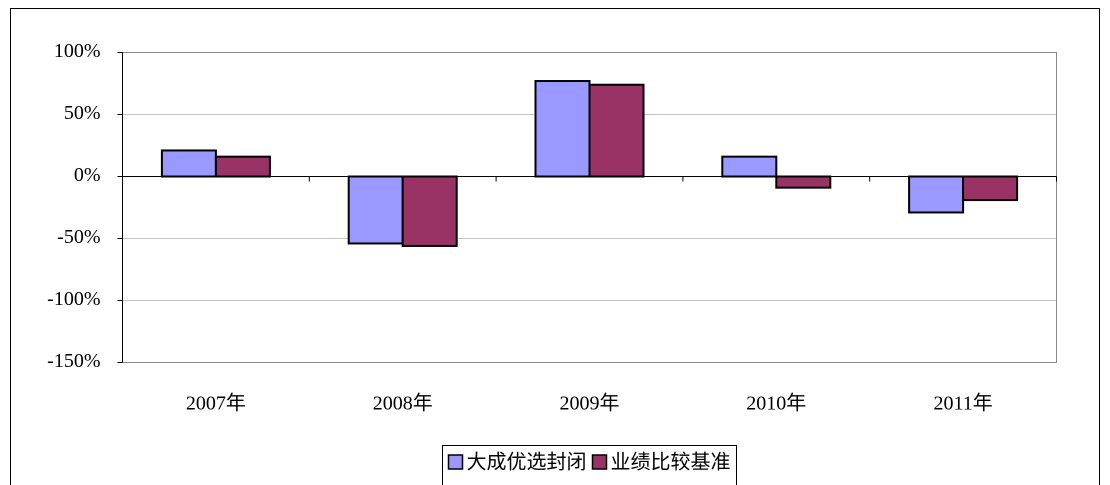  Describe the element at coordinates (87, 175) in the screenshot. I see `y-tick-label: 0%` at that location.